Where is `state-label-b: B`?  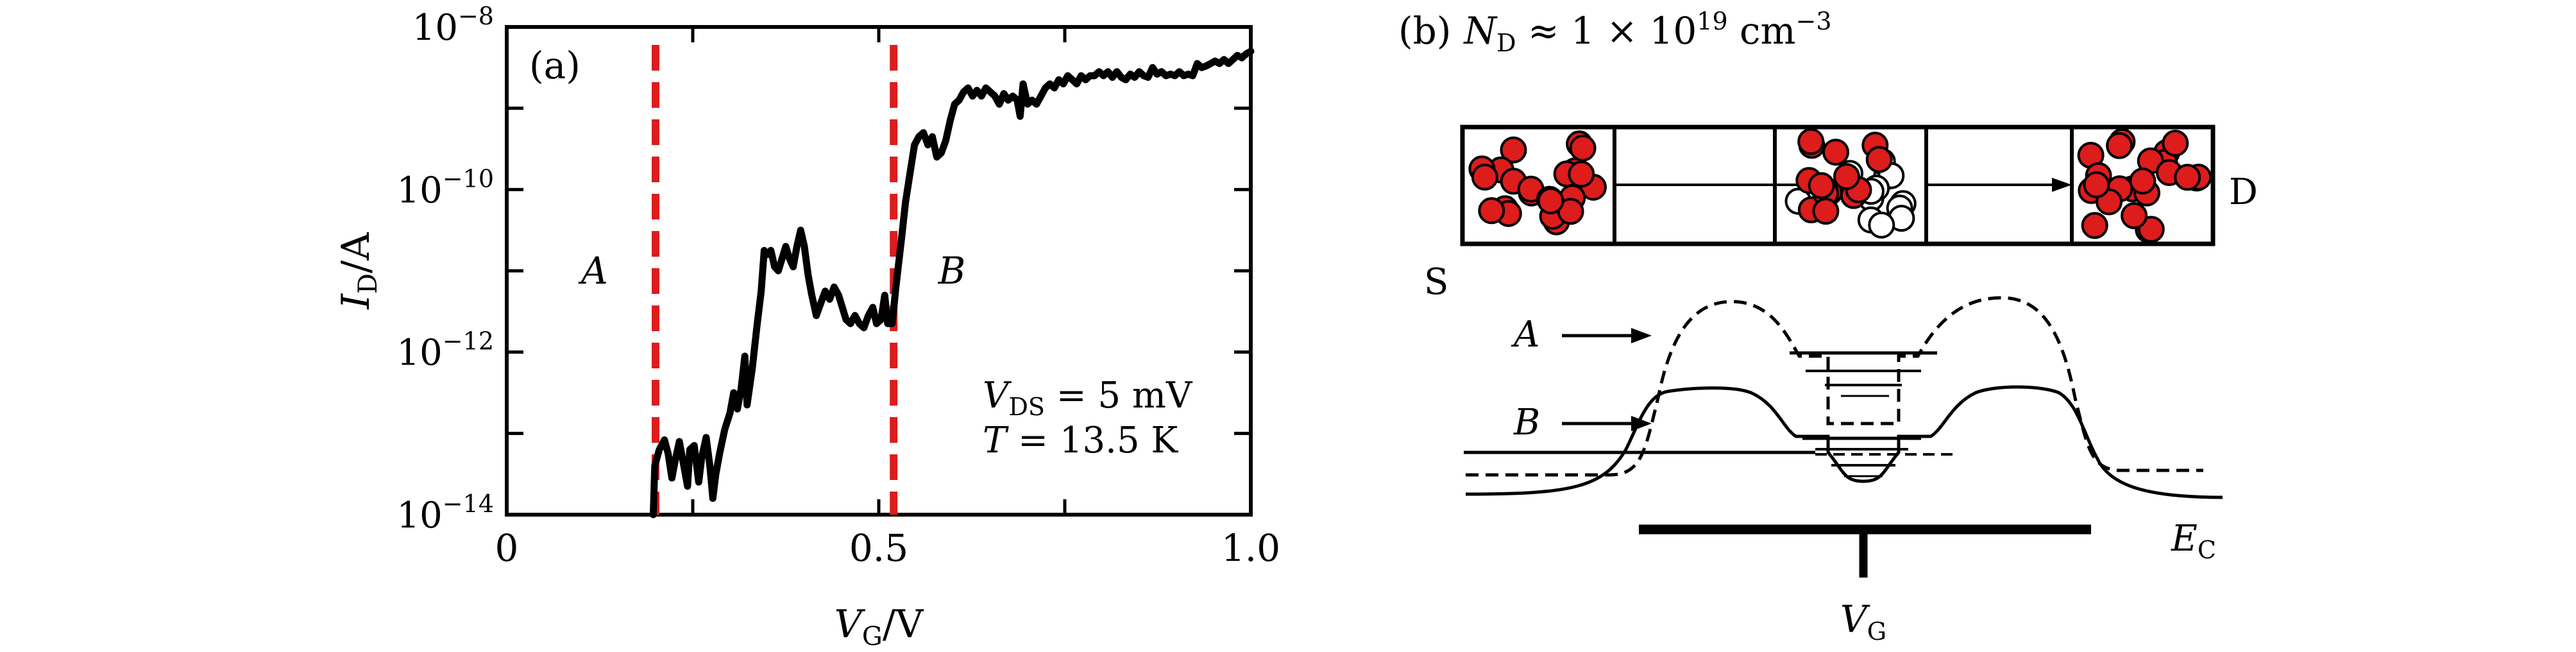
state-label-b: B is located at coordinates (1526, 422).